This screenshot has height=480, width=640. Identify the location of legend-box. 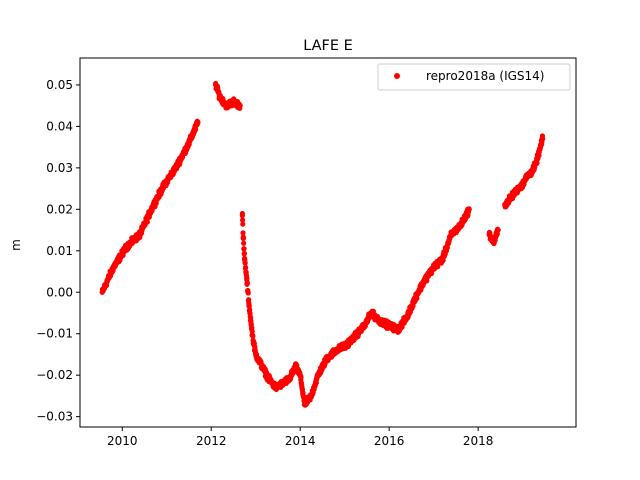
(474, 77).